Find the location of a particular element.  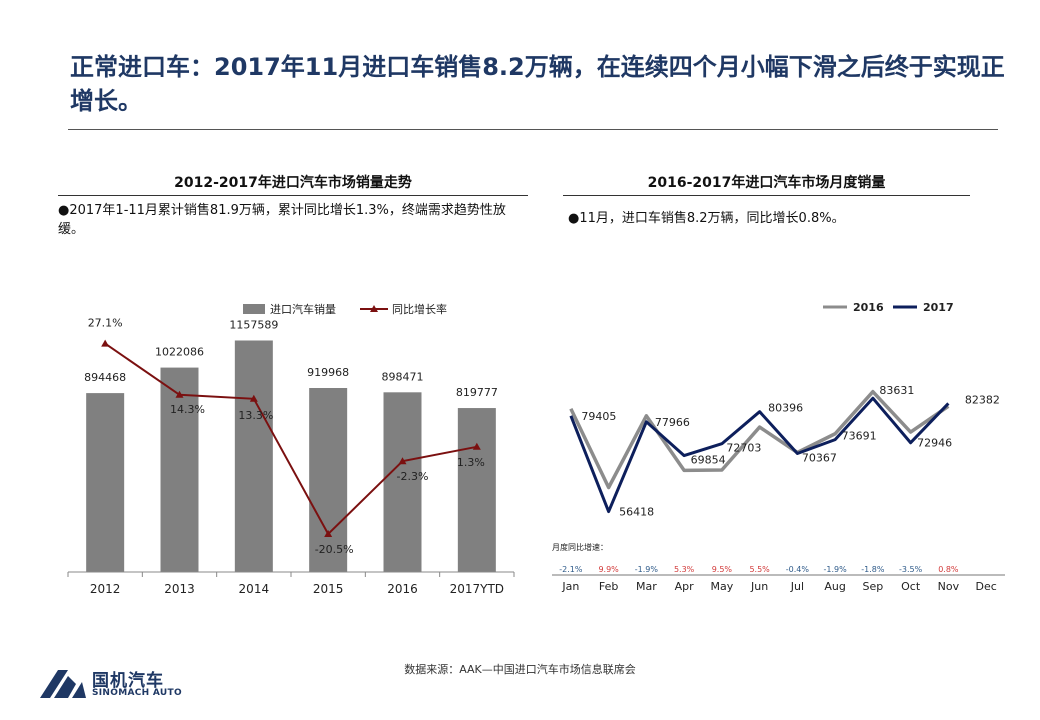

legend-label-2017: 2017 is located at coordinates (938, 307).